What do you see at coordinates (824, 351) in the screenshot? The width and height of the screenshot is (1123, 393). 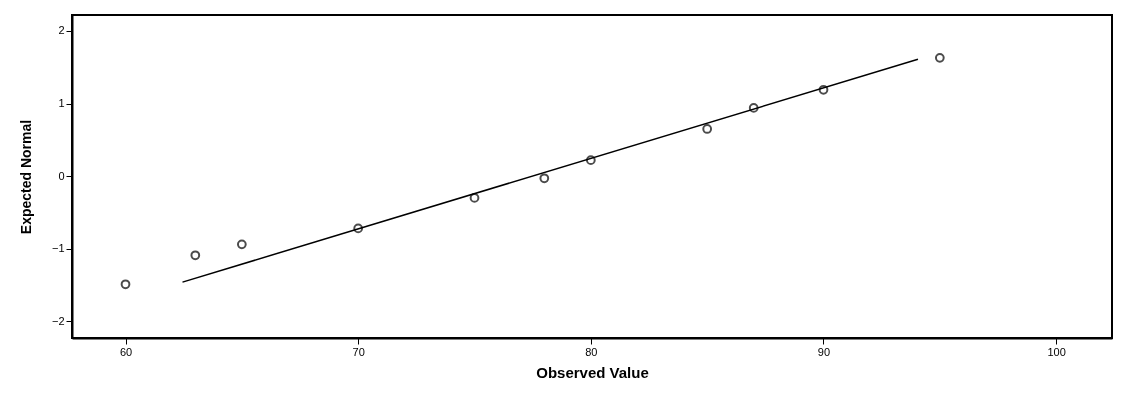 I see `x-tick-label: 90` at bounding box center [824, 351].